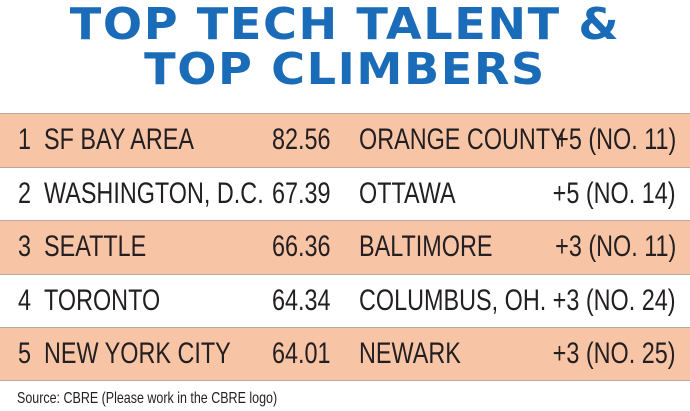  What do you see at coordinates (119, 140) in the screenshot?
I see `city-cell: SF BAY AREA` at bounding box center [119, 140].